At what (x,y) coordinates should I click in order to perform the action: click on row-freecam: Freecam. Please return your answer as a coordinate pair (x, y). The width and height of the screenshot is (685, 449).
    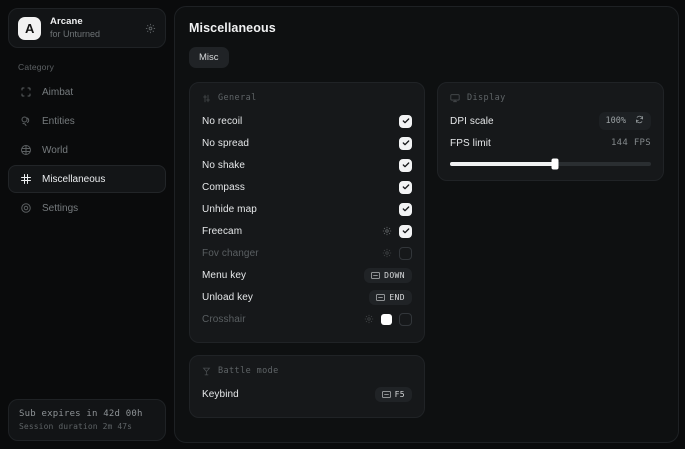
    Looking at the image, I should click on (307, 231).